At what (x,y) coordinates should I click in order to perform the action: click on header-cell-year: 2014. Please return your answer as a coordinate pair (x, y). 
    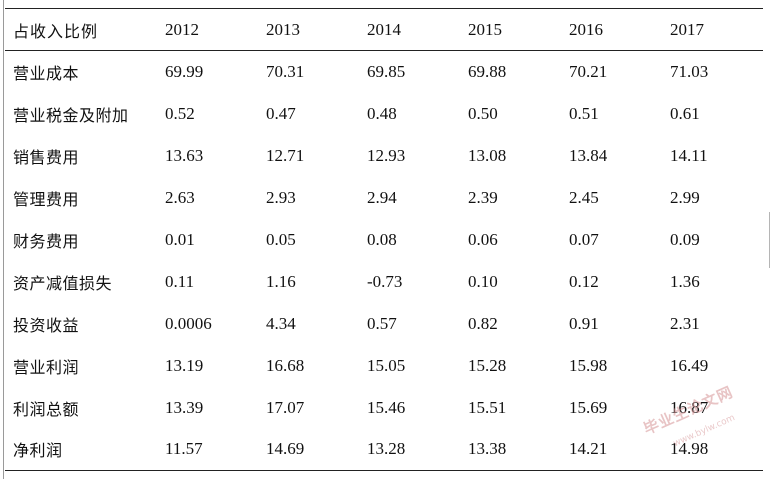
    Looking at the image, I should click on (409, 29).